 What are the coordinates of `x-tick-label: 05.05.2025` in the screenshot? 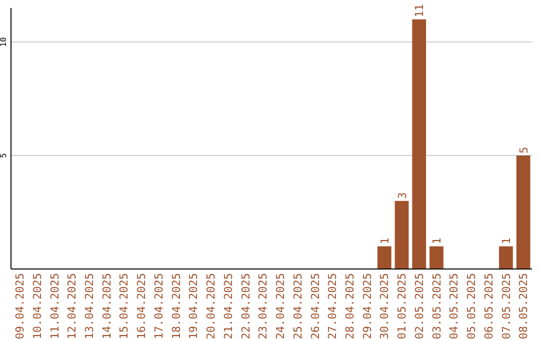 It's located at (471, 306).